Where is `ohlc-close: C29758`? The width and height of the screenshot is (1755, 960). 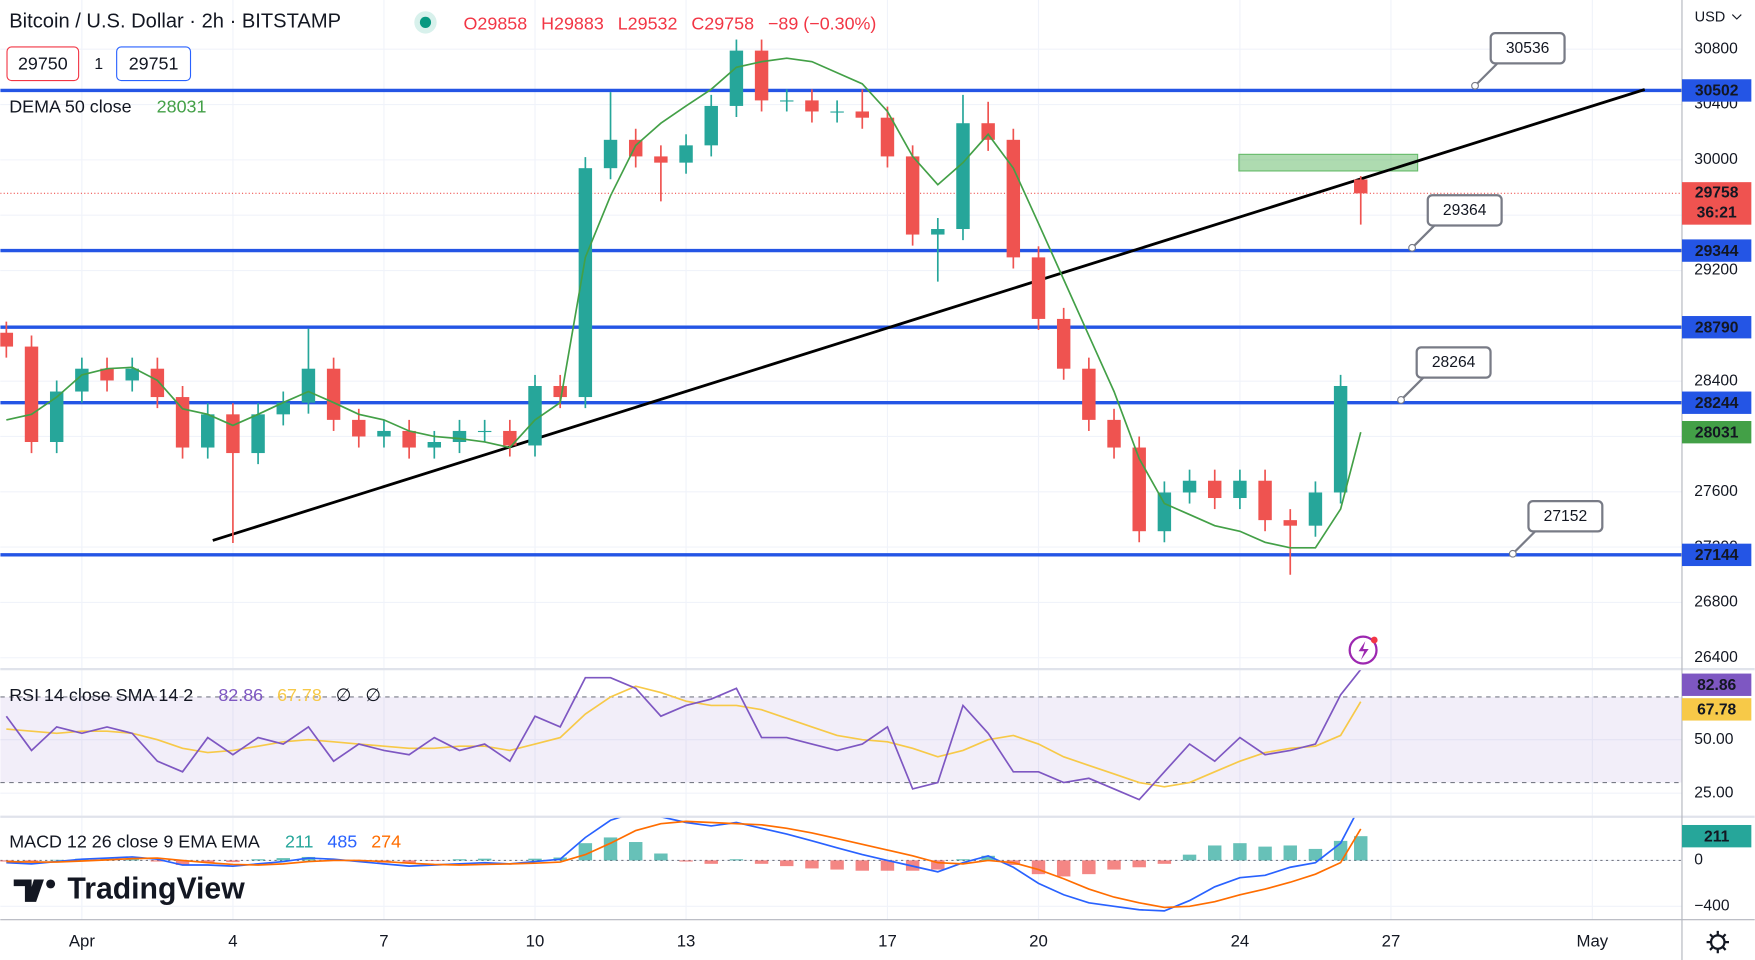 ohlc-close: C29758 is located at coordinates (722, 23).